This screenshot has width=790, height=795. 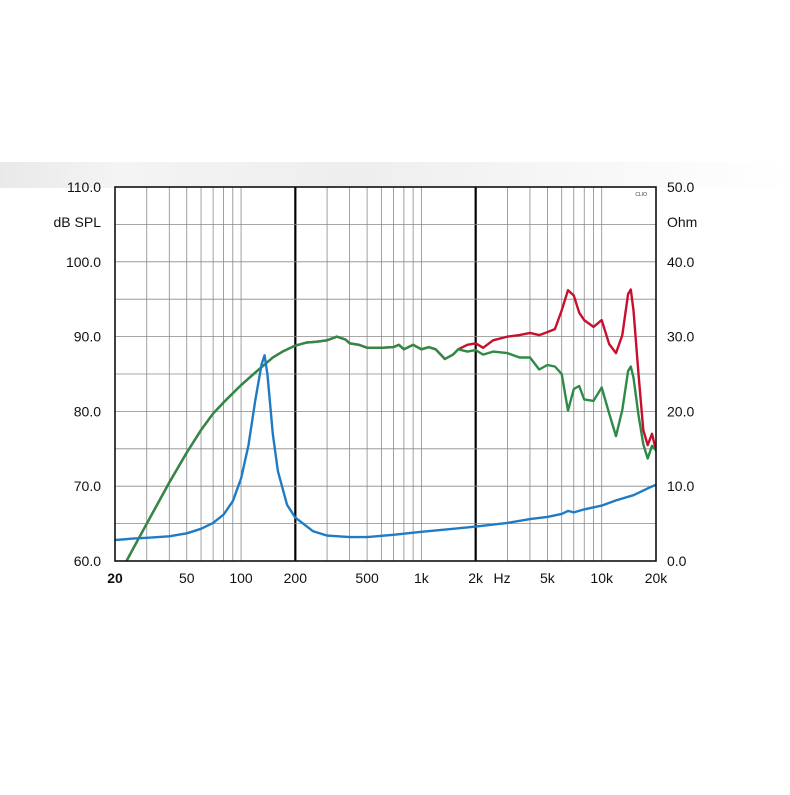 What do you see at coordinates (680, 262) in the screenshot?
I see `y-right-tick-label: 40.0` at bounding box center [680, 262].